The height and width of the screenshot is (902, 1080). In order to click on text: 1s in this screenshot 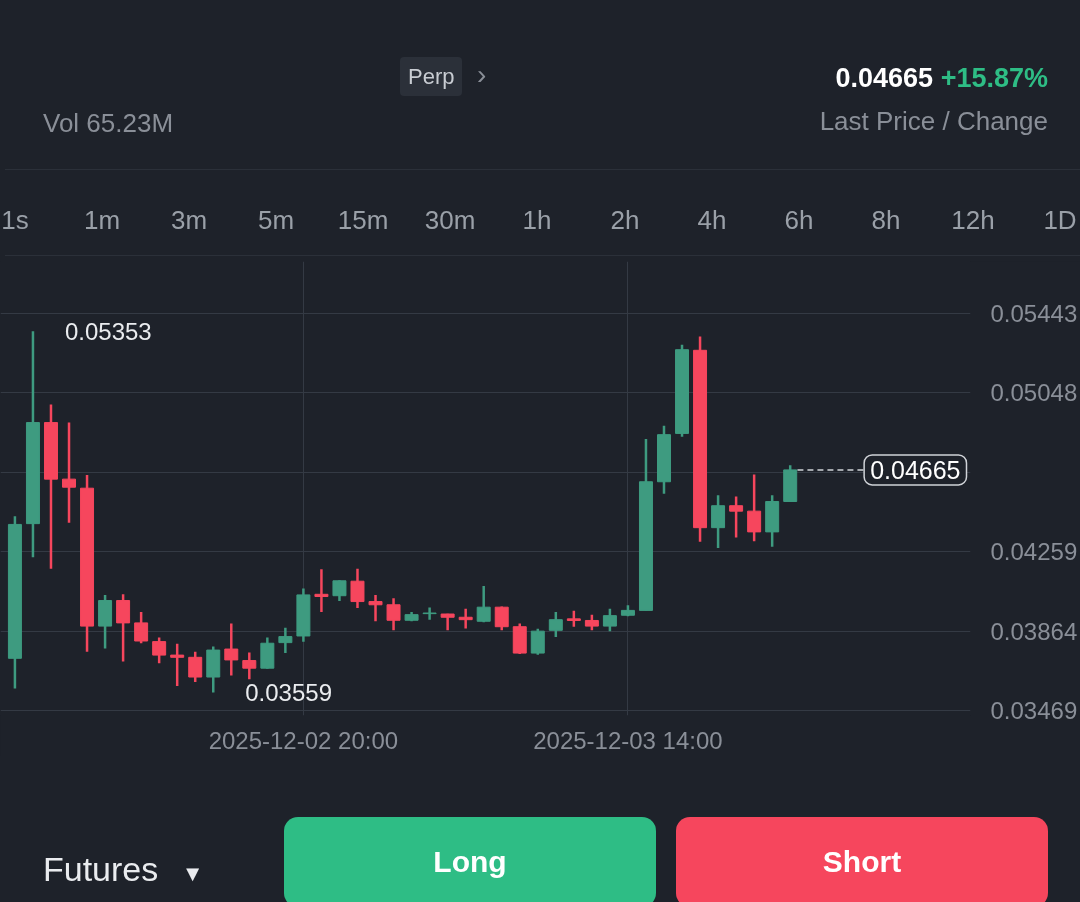, I will do `click(15, 220)`.